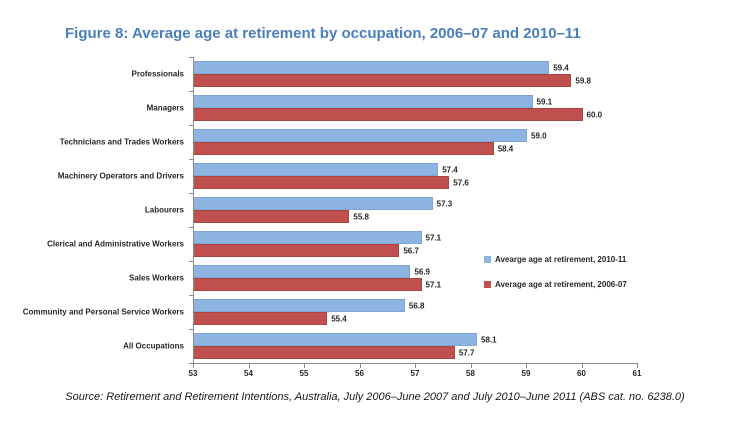  I want to click on bar-2010-11: 58.1, so click(345, 339).